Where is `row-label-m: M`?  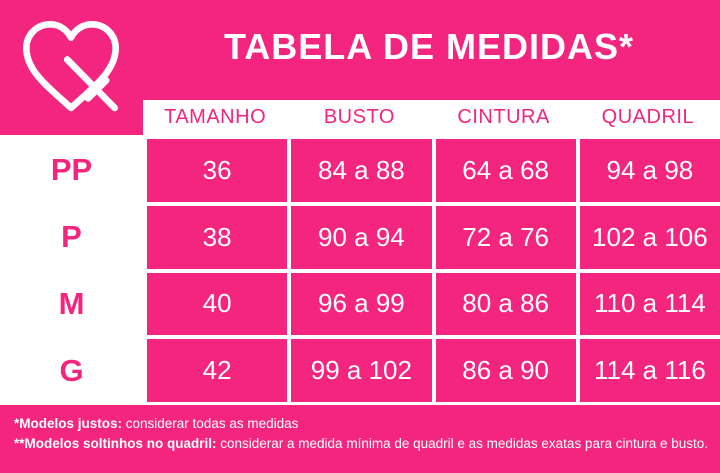
row-label-m: M is located at coordinates (71, 304).